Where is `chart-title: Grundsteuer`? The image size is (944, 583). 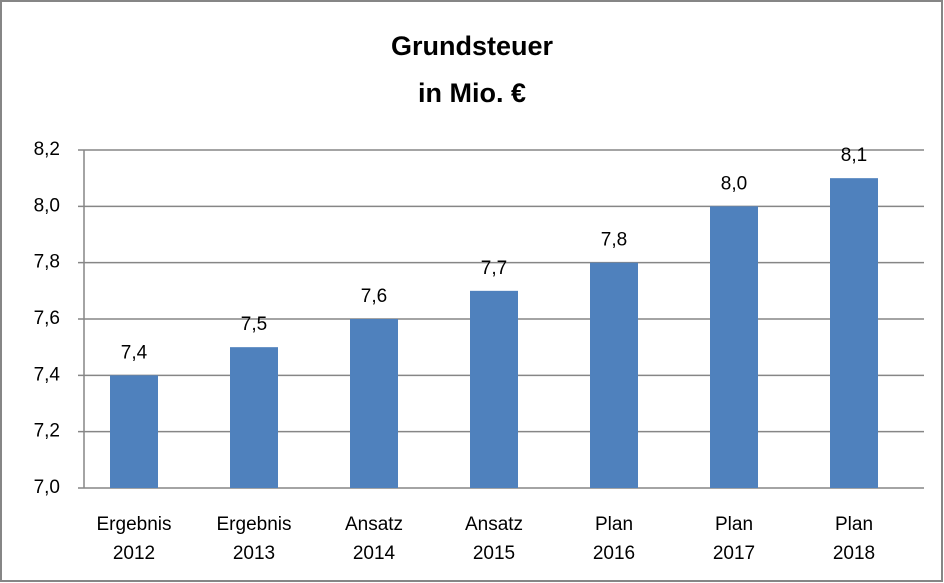
chart-title: Grundsteuer is located at coordinates (472, 46).